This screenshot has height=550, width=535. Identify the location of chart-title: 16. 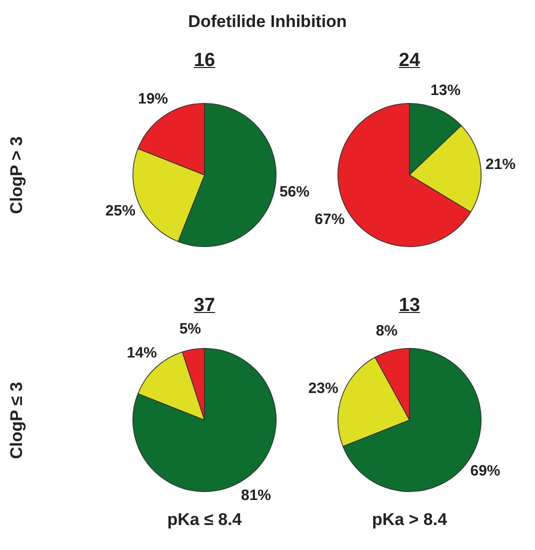
(204, 61).